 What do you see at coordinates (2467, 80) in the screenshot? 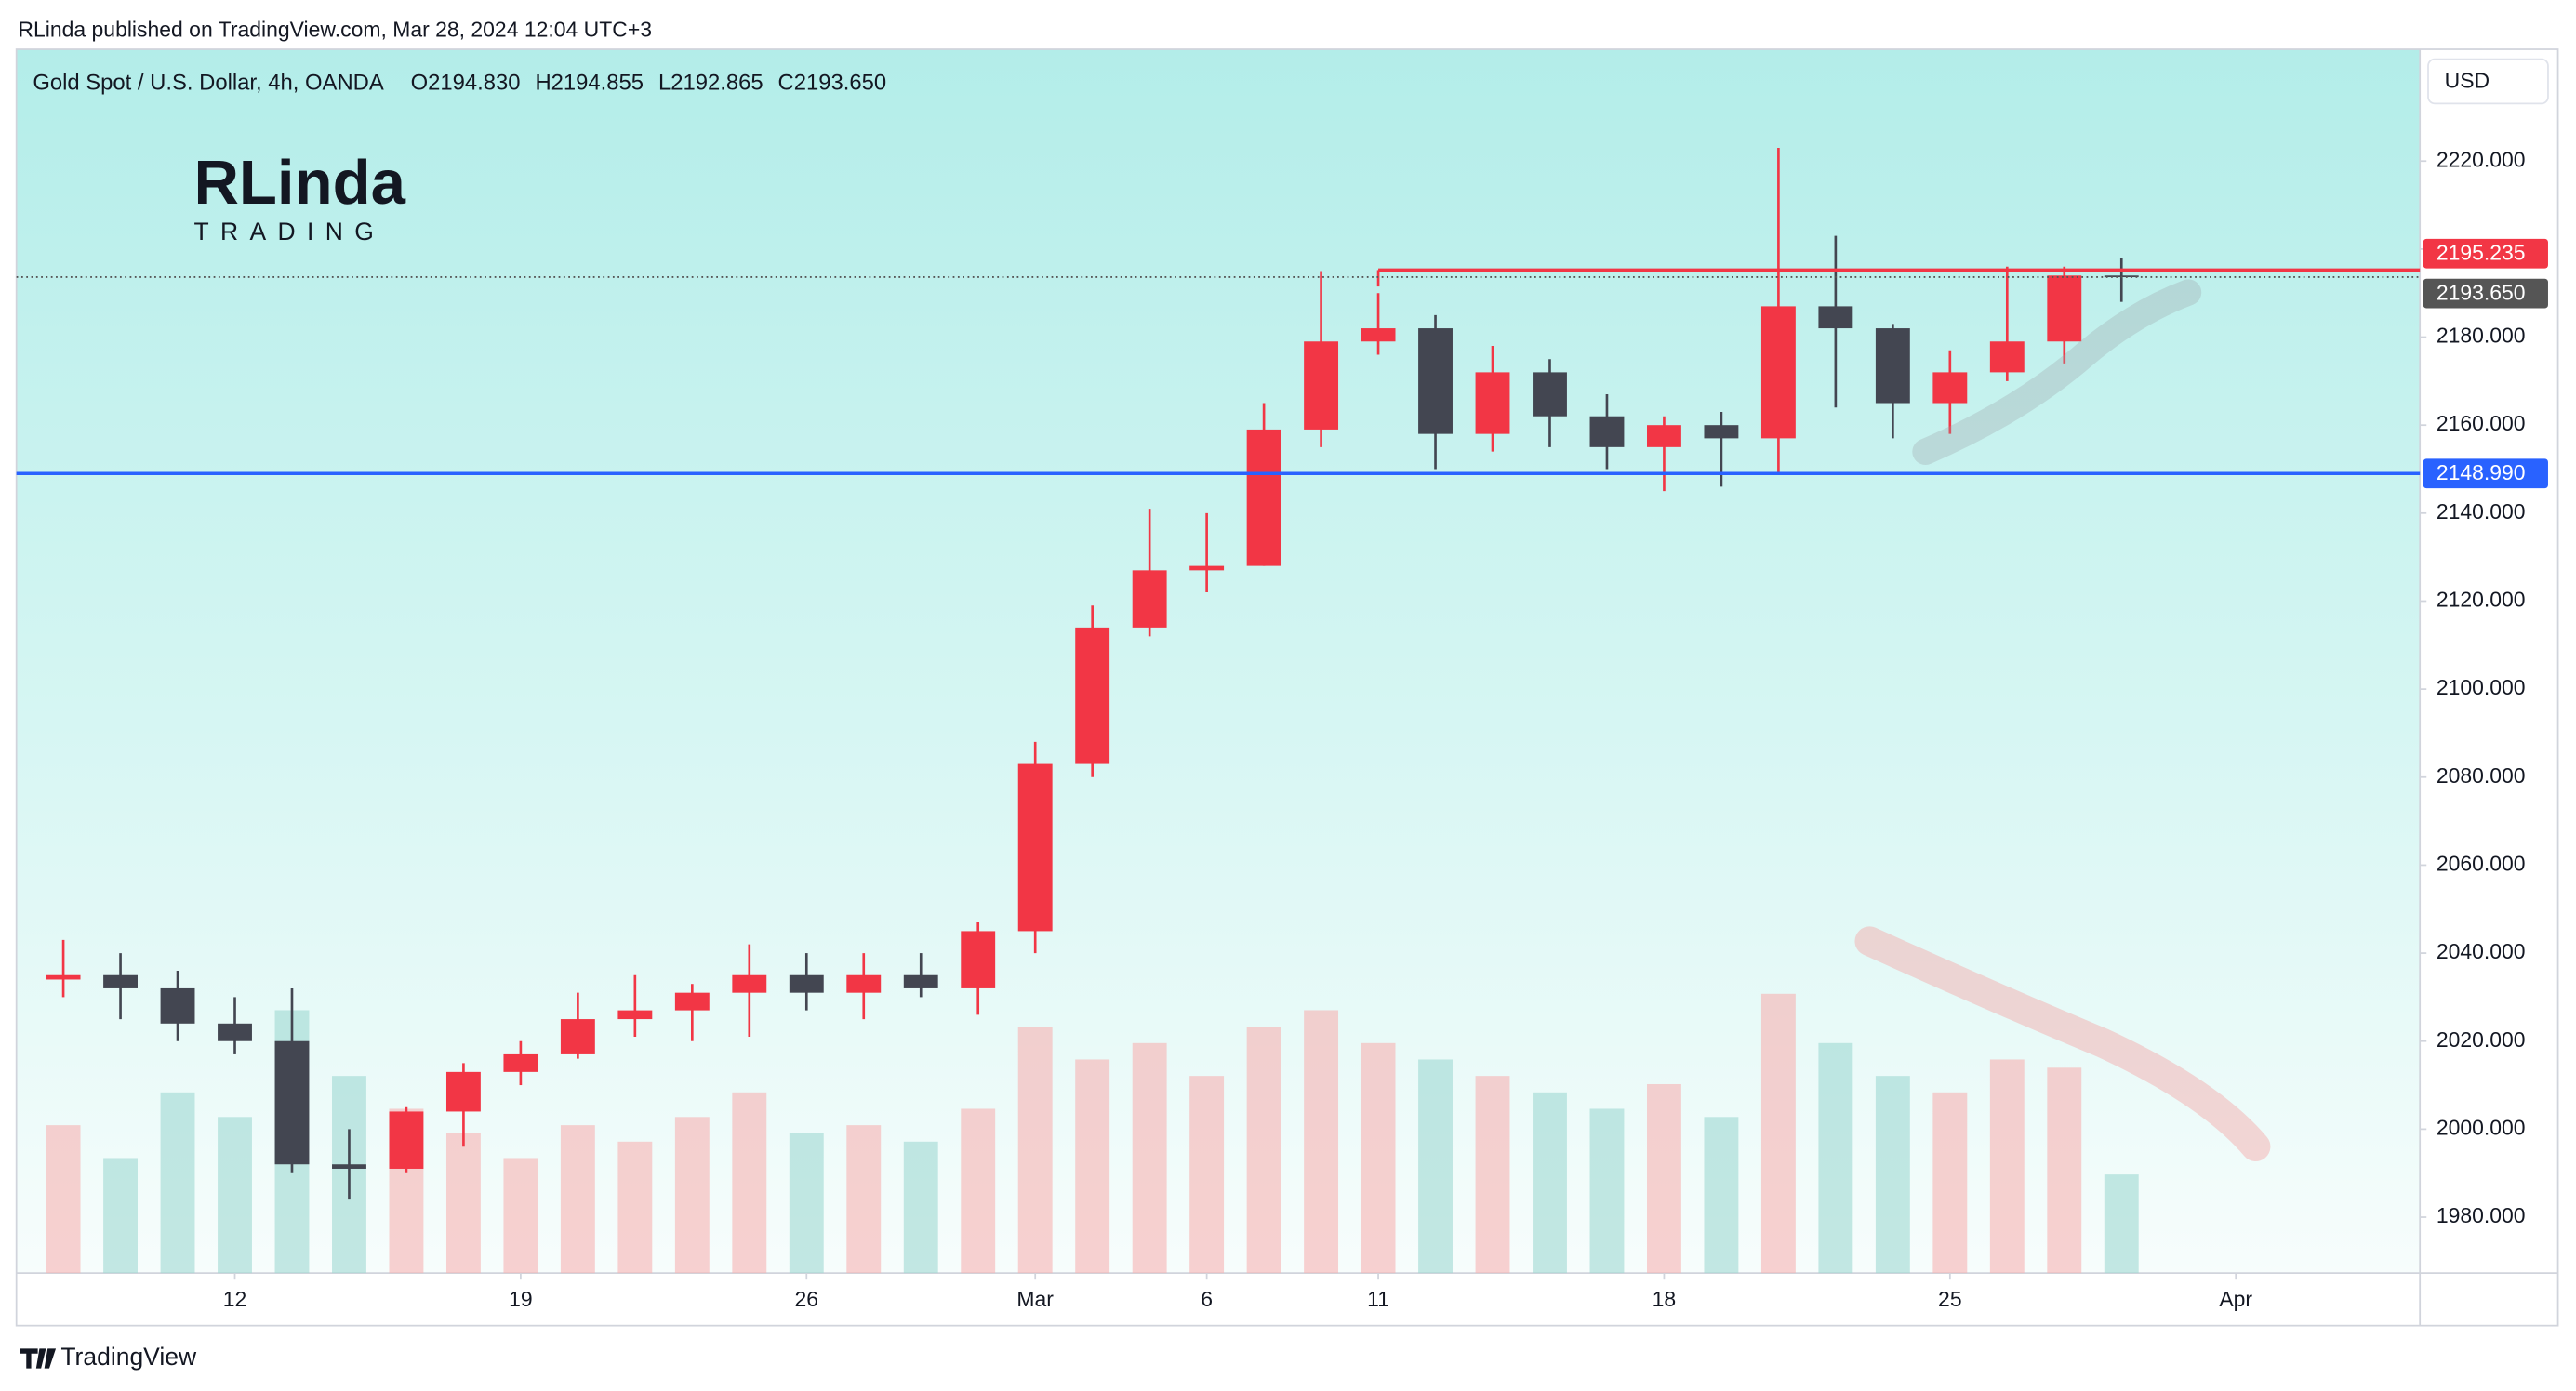
I see `currency: USD` at bounding box center [2467, 80].